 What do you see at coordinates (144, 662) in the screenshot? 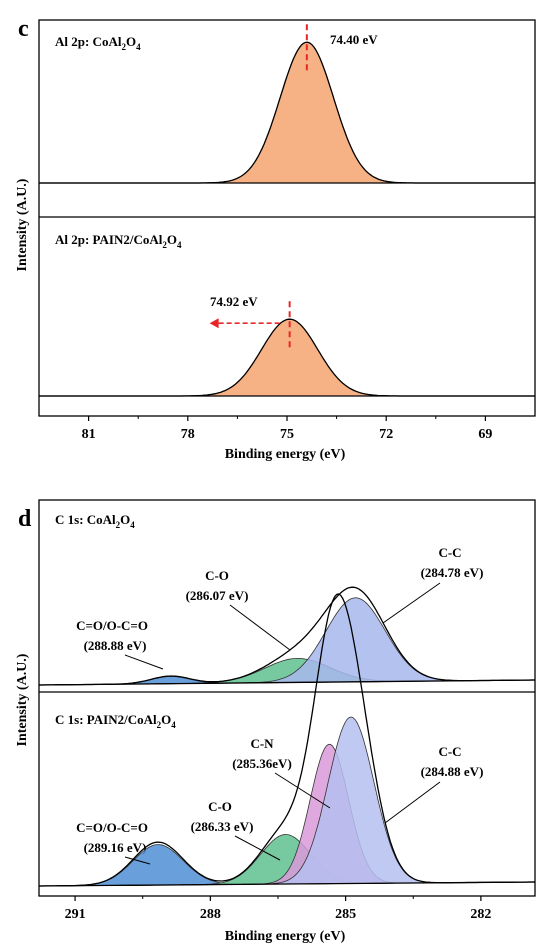
I see `arrow-d1-coo` at bounding box center [144, 662].